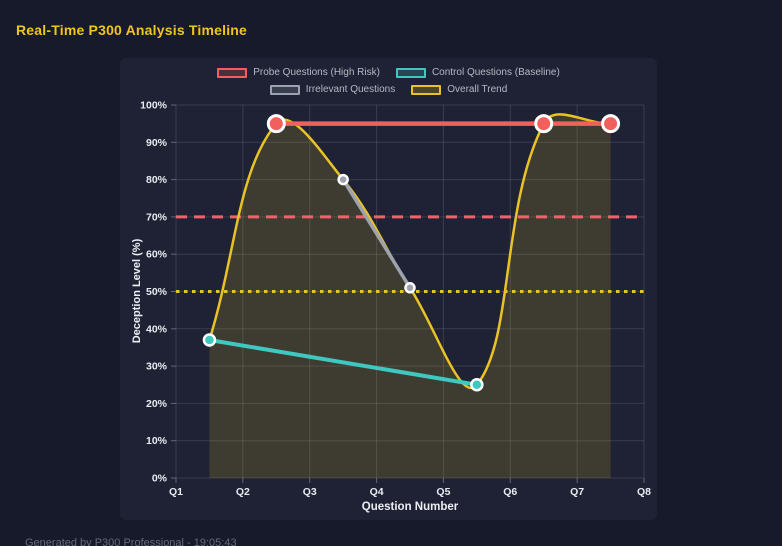 This screenshot has width=782, height=546. What do you see at coordinates (157, 255) in the screenshot?
I see `y-tick-label: 60%` at bounding box center [157, 255].